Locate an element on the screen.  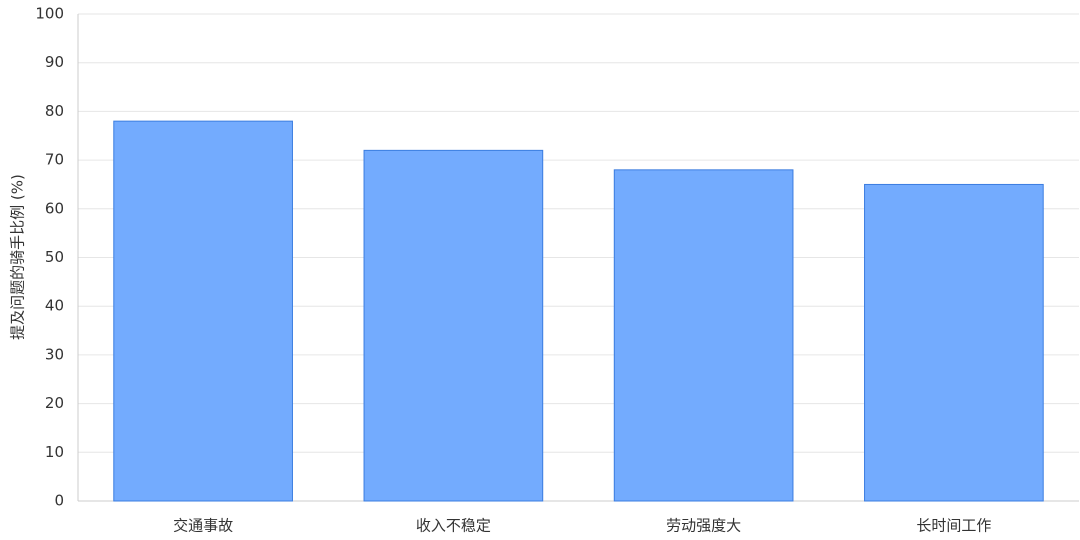
x-tick-label: 交通事故 is located at coordinates (203, 526).